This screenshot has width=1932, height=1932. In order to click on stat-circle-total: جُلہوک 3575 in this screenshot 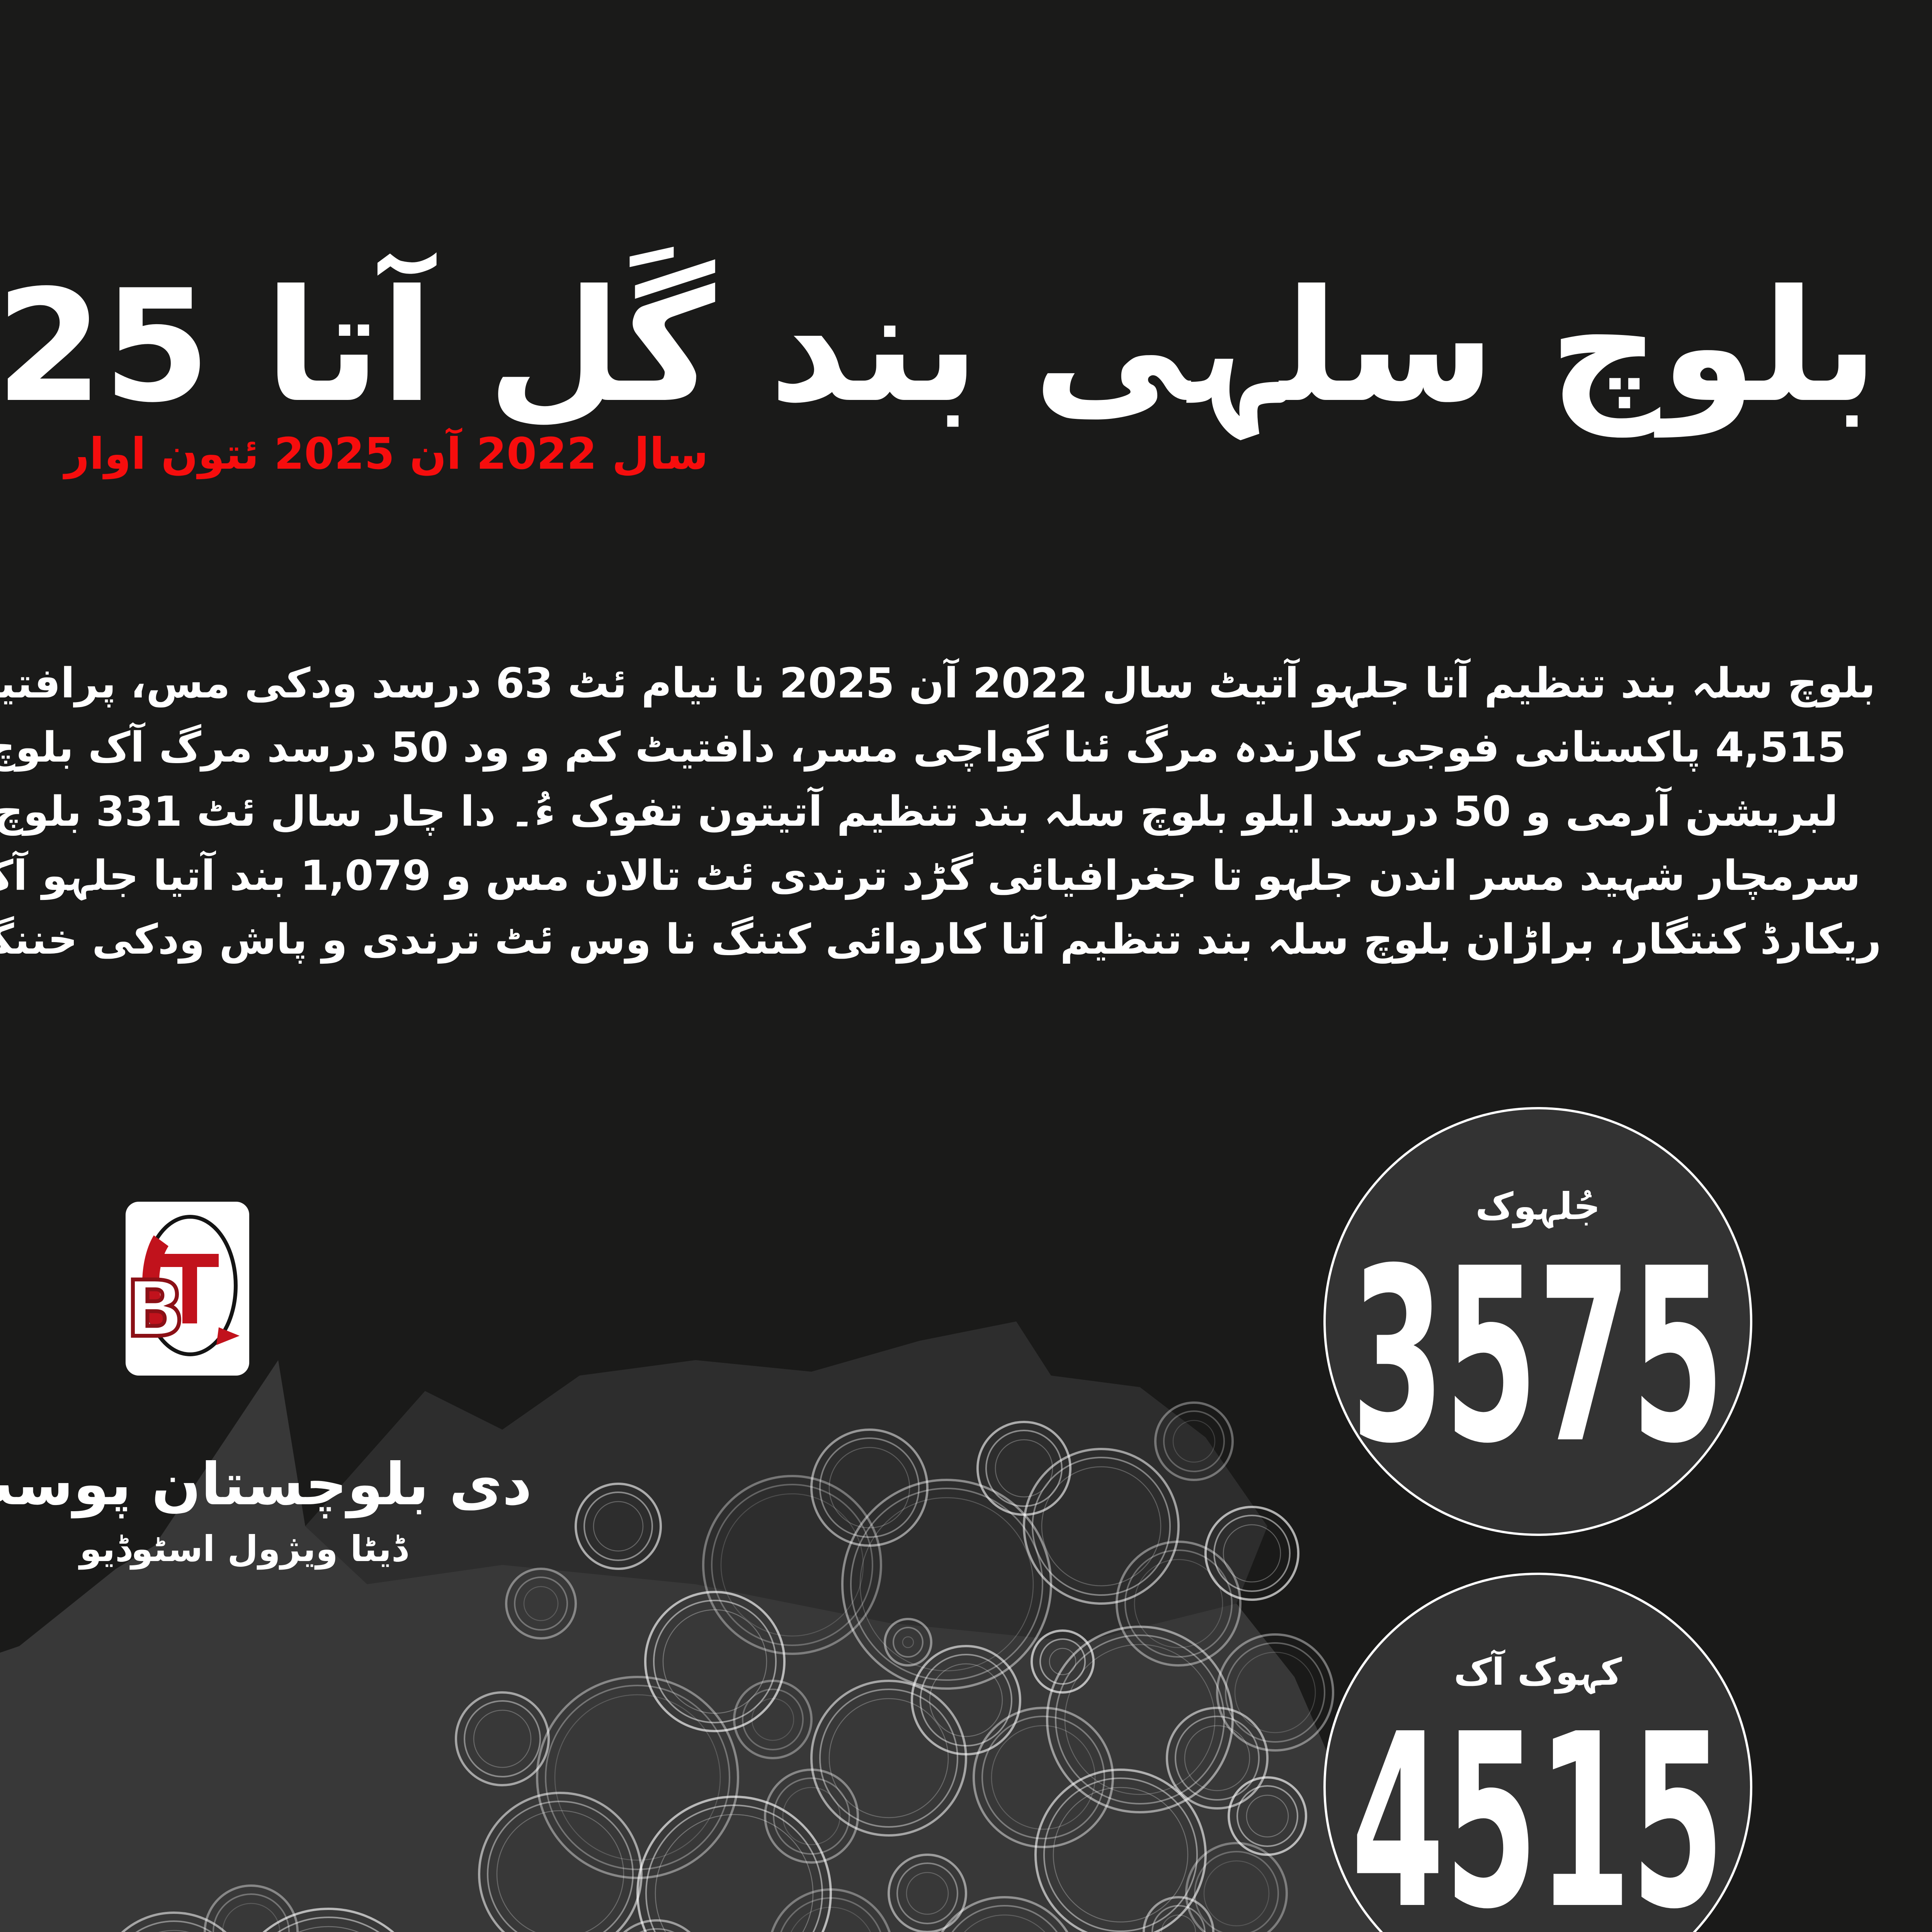, I will do `click(1538, 1321)`.